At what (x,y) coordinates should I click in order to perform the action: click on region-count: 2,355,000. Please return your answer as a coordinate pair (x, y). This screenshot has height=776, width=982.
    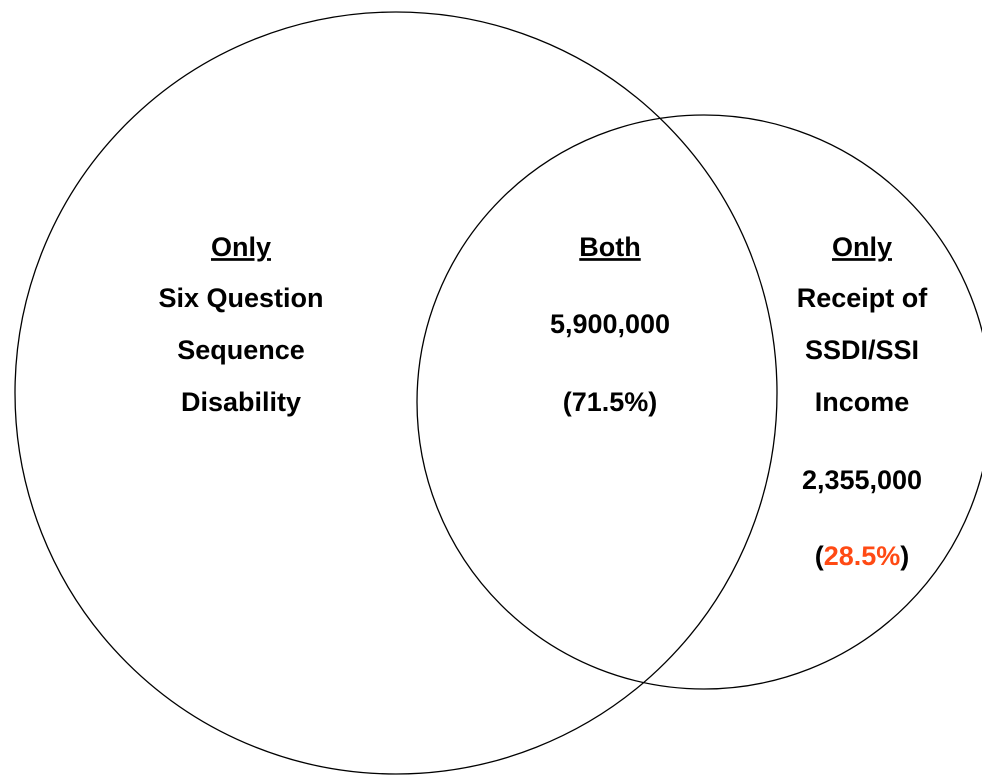
    Looking at the image, I should click on (862, 480).